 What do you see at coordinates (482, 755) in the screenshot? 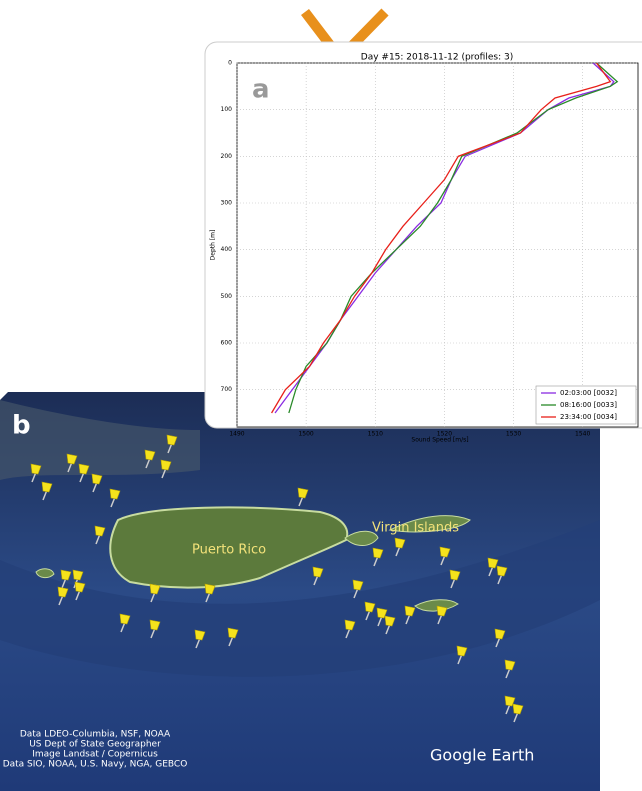
I see `brand: Google Earth` at bounding box center [482, 755].